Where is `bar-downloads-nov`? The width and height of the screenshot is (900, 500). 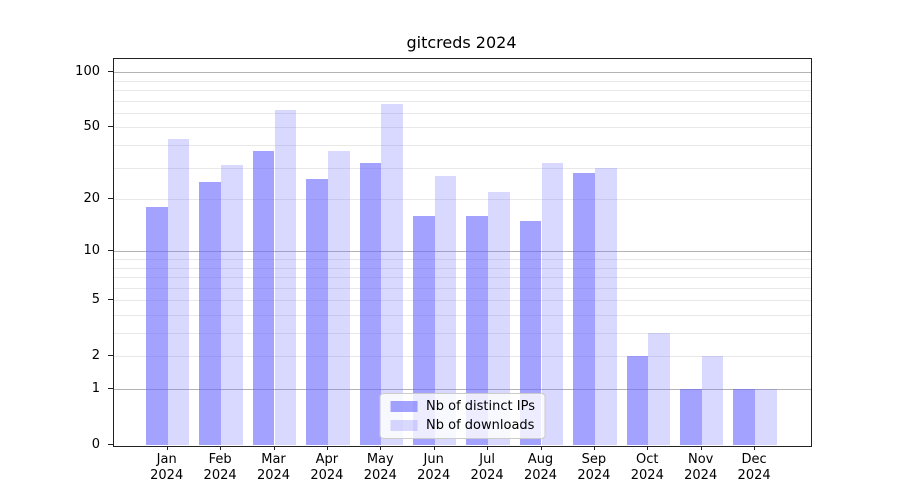
bar-downloads-nov is located at coordinates (712, 400).